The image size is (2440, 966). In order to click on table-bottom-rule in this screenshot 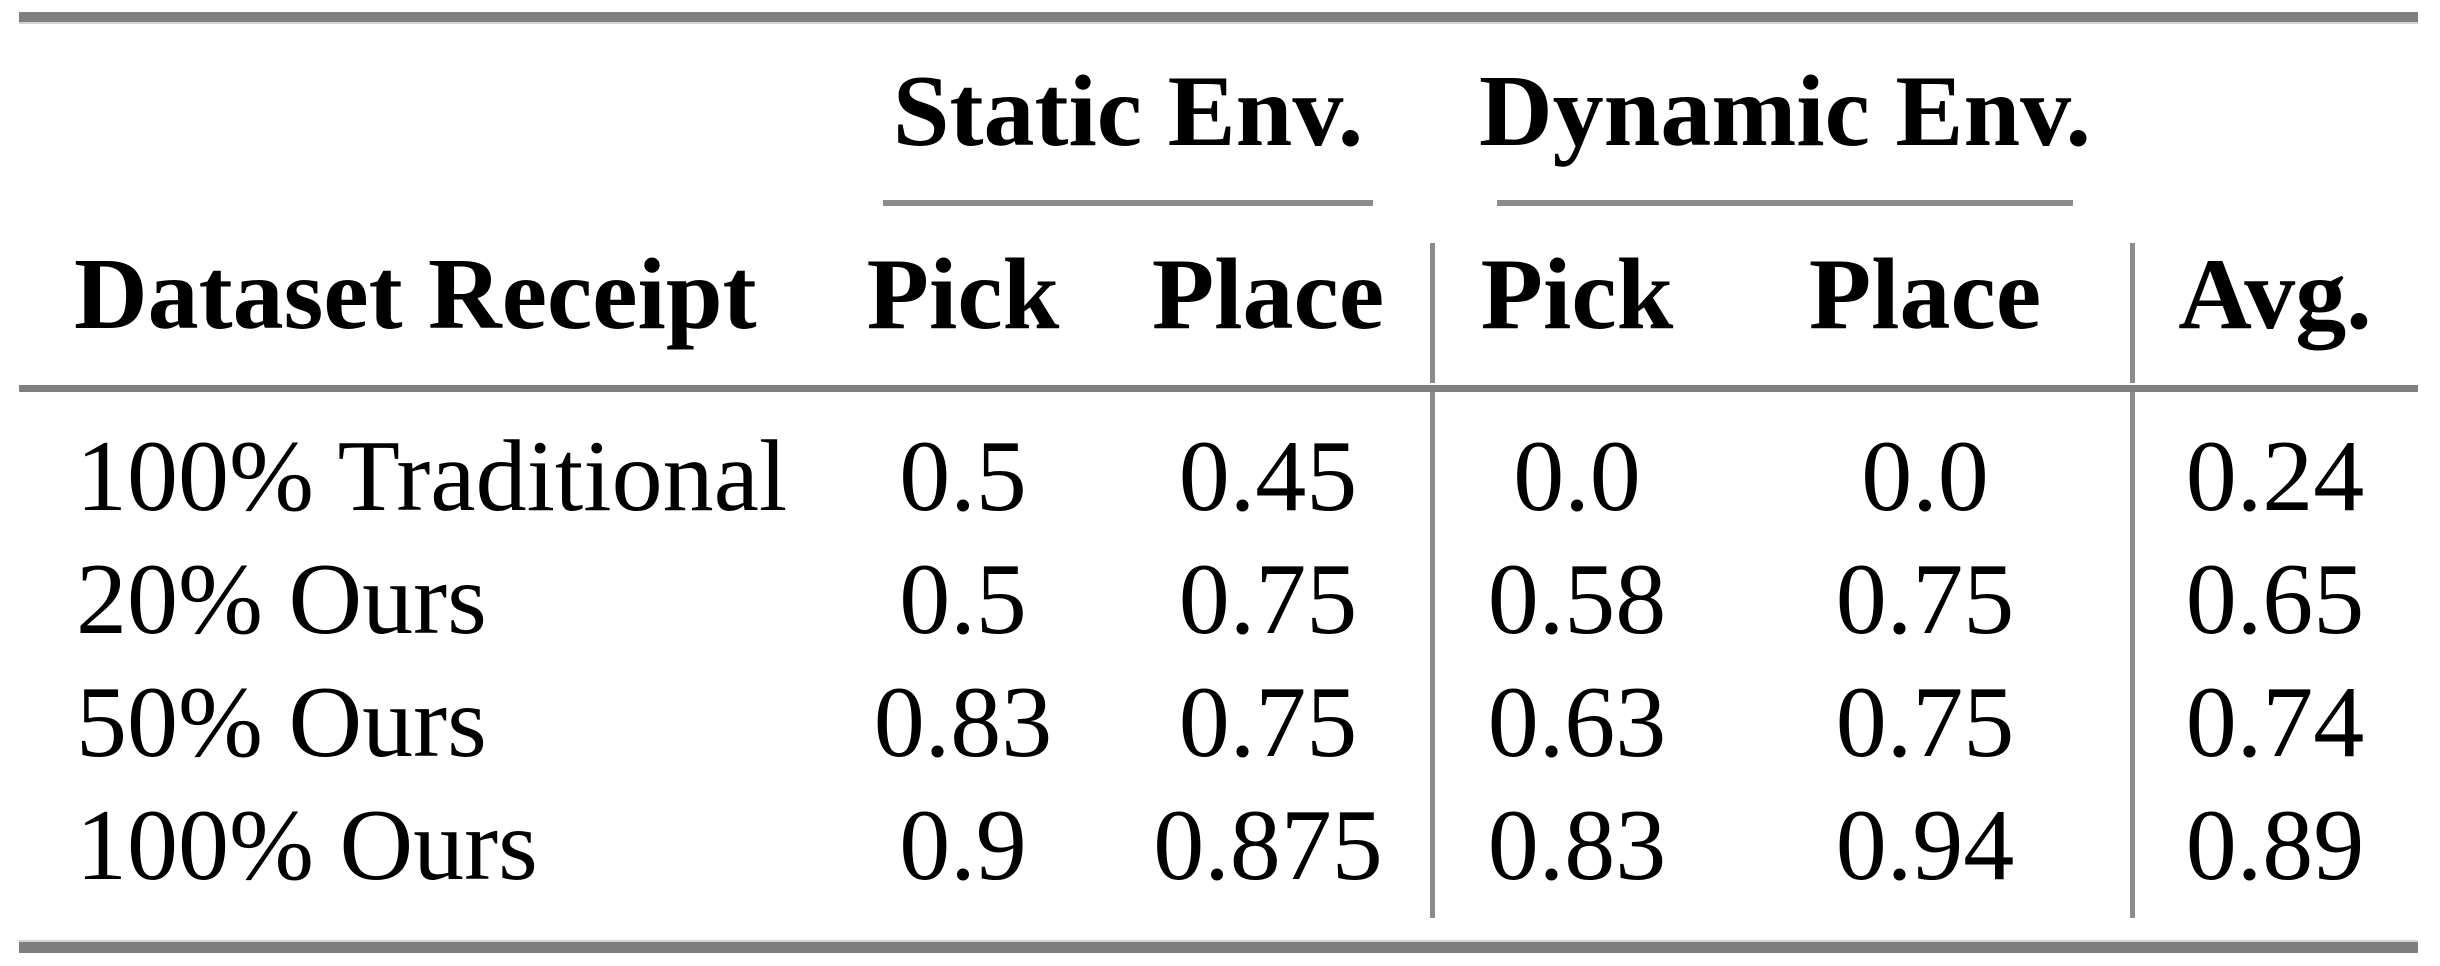, I will do `click(1218, 947)`.